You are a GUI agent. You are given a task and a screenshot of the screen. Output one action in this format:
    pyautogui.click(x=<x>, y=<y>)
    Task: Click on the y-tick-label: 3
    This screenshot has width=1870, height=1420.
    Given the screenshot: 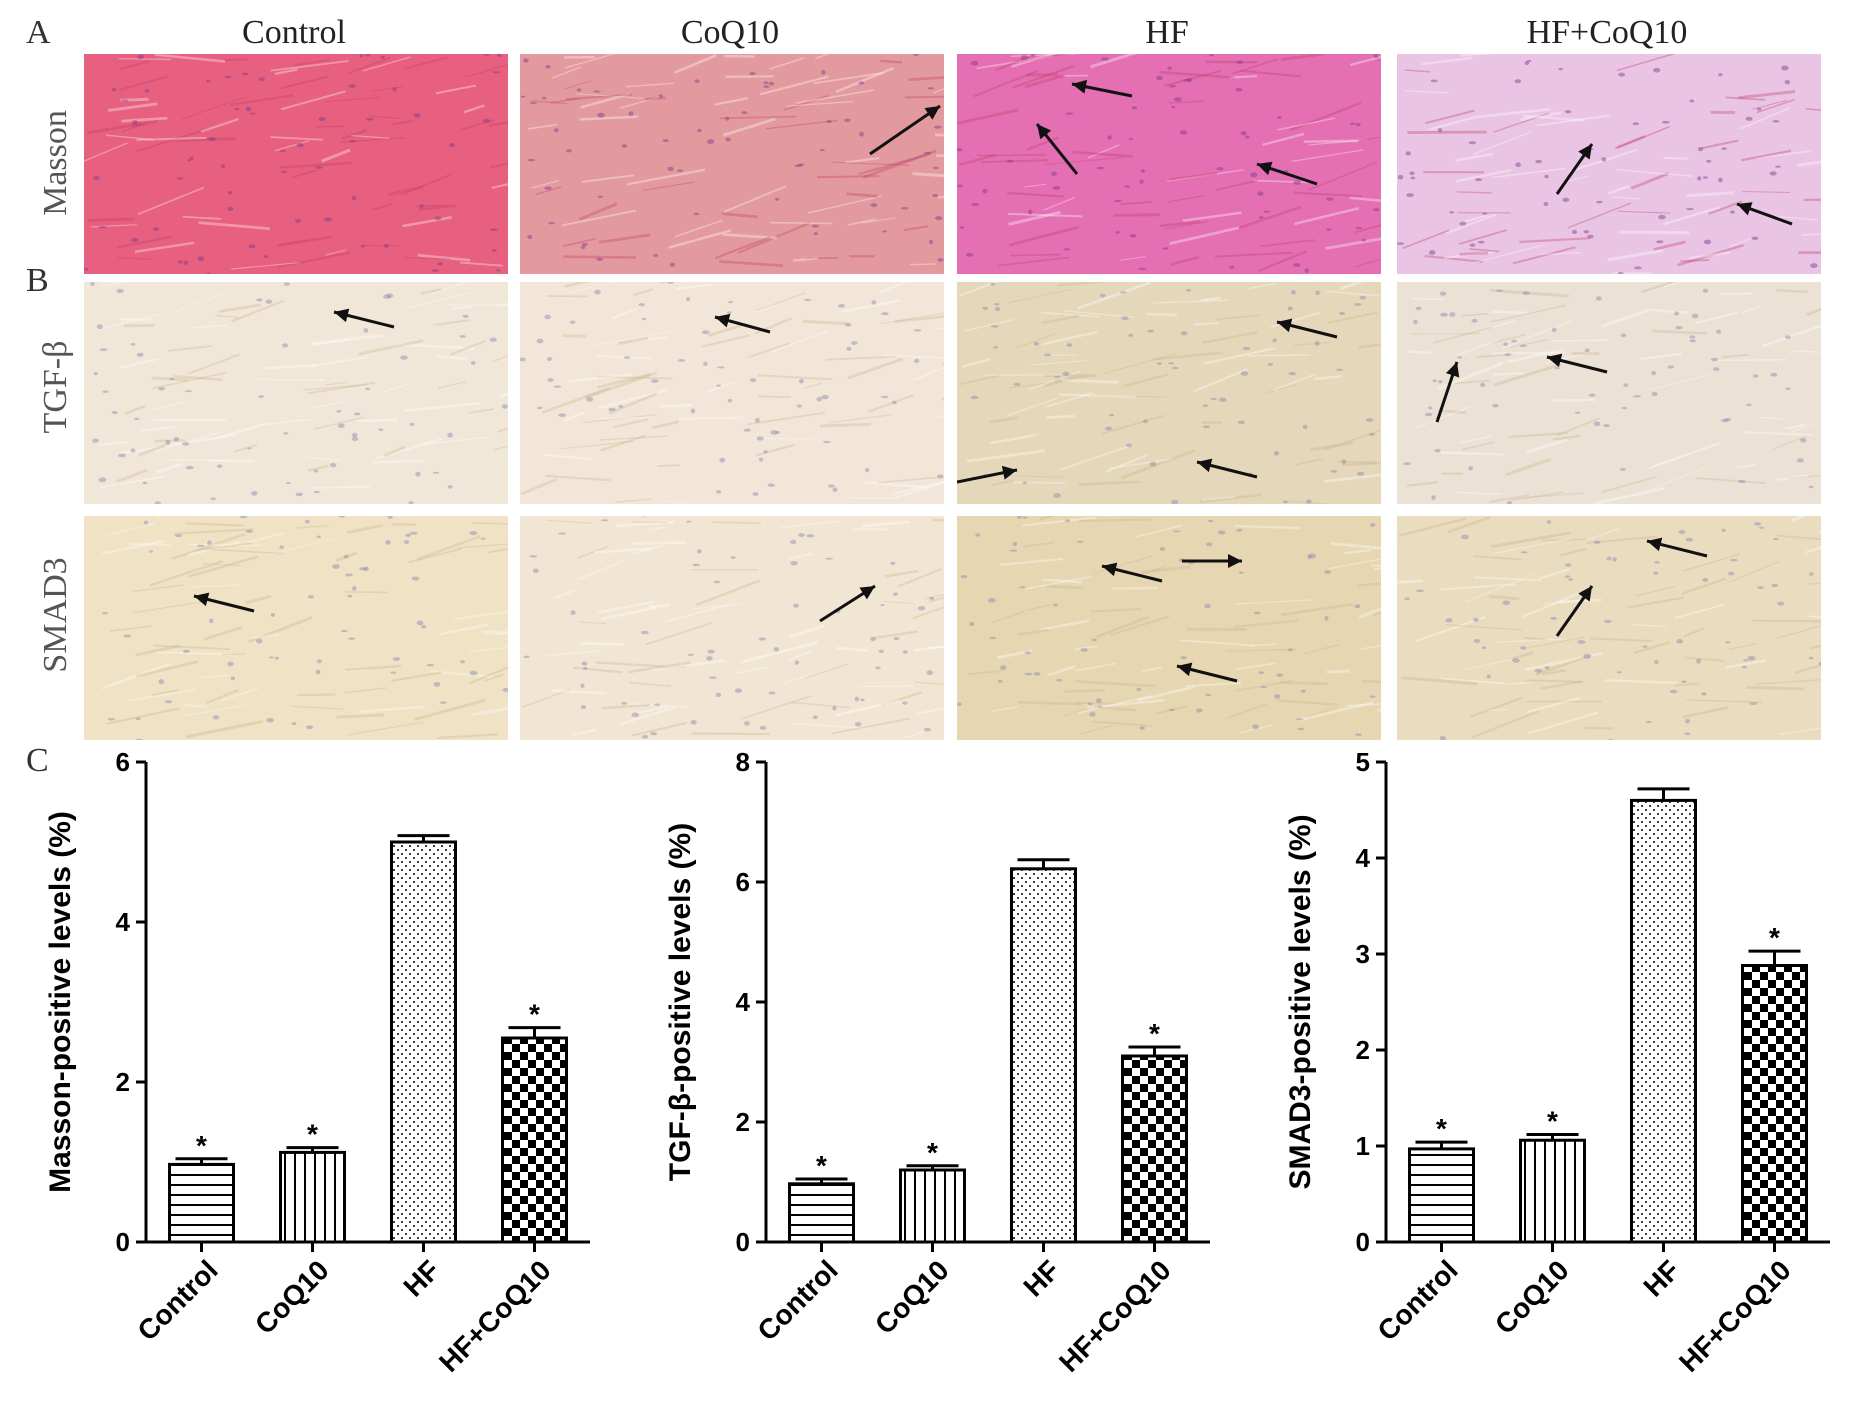 What is the action you would take?
    pyautogui.click(x=1363, y=954)
    